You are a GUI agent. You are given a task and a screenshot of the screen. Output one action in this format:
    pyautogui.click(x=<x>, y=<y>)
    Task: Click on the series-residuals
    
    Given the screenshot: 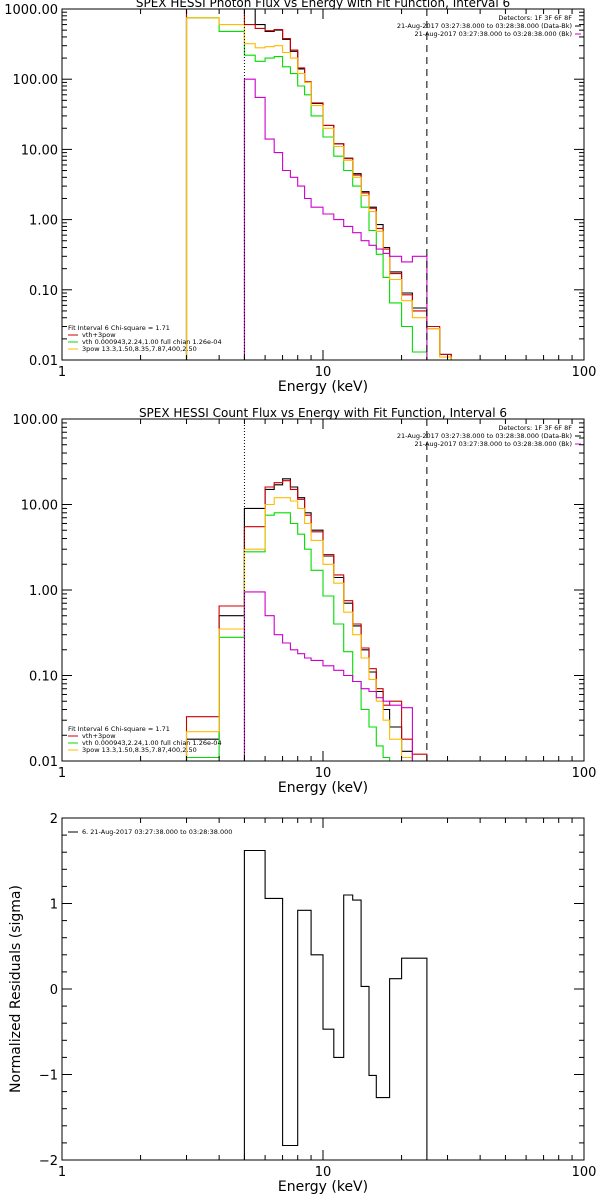 What is the action you would take?
    pyautogui.click(x=335, y=1004)
    